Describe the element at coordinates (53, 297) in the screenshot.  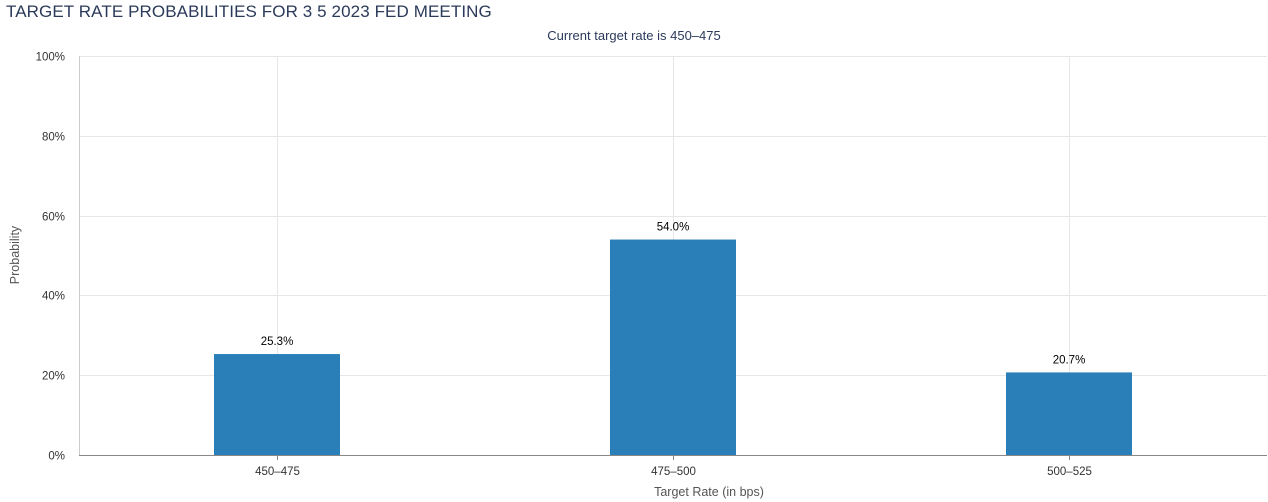
I see `y-tick-label: 40%` at that location.